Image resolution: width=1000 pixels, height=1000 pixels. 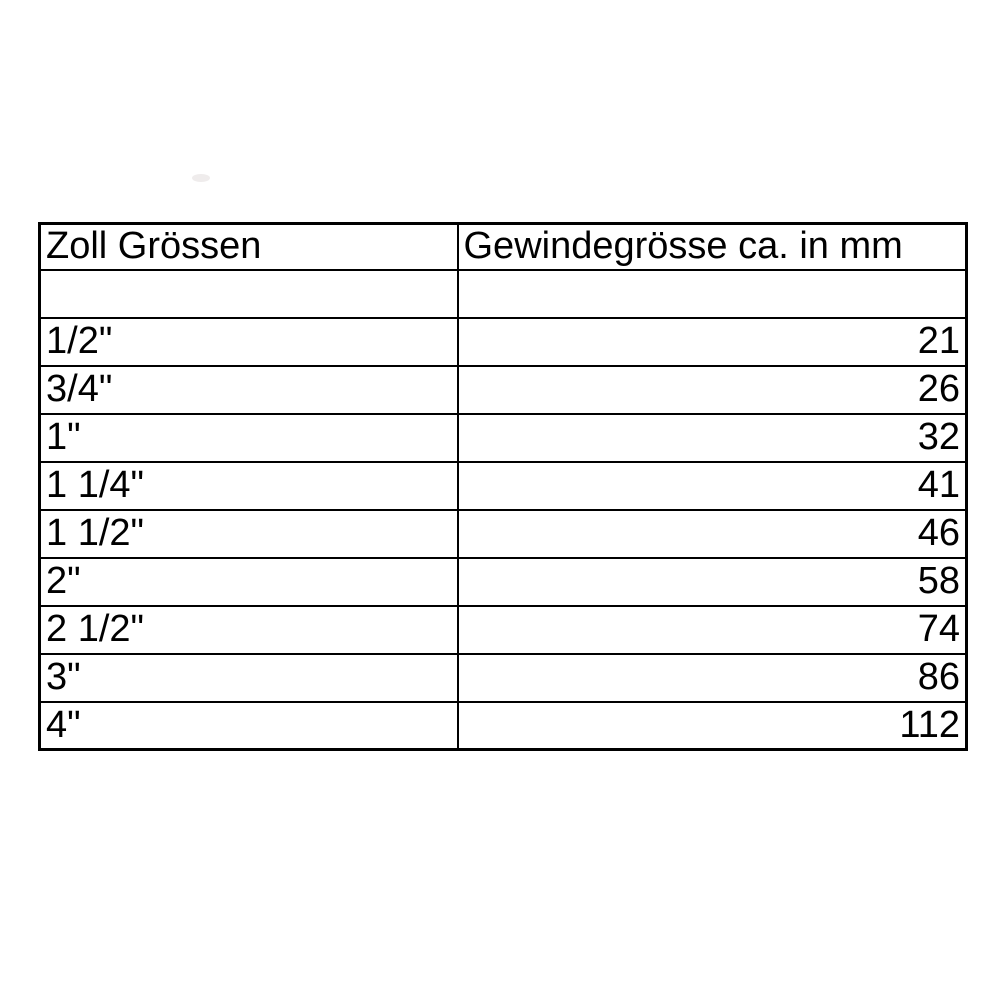 I want to click on mm-cell: 41, so click(x=712, y=485).